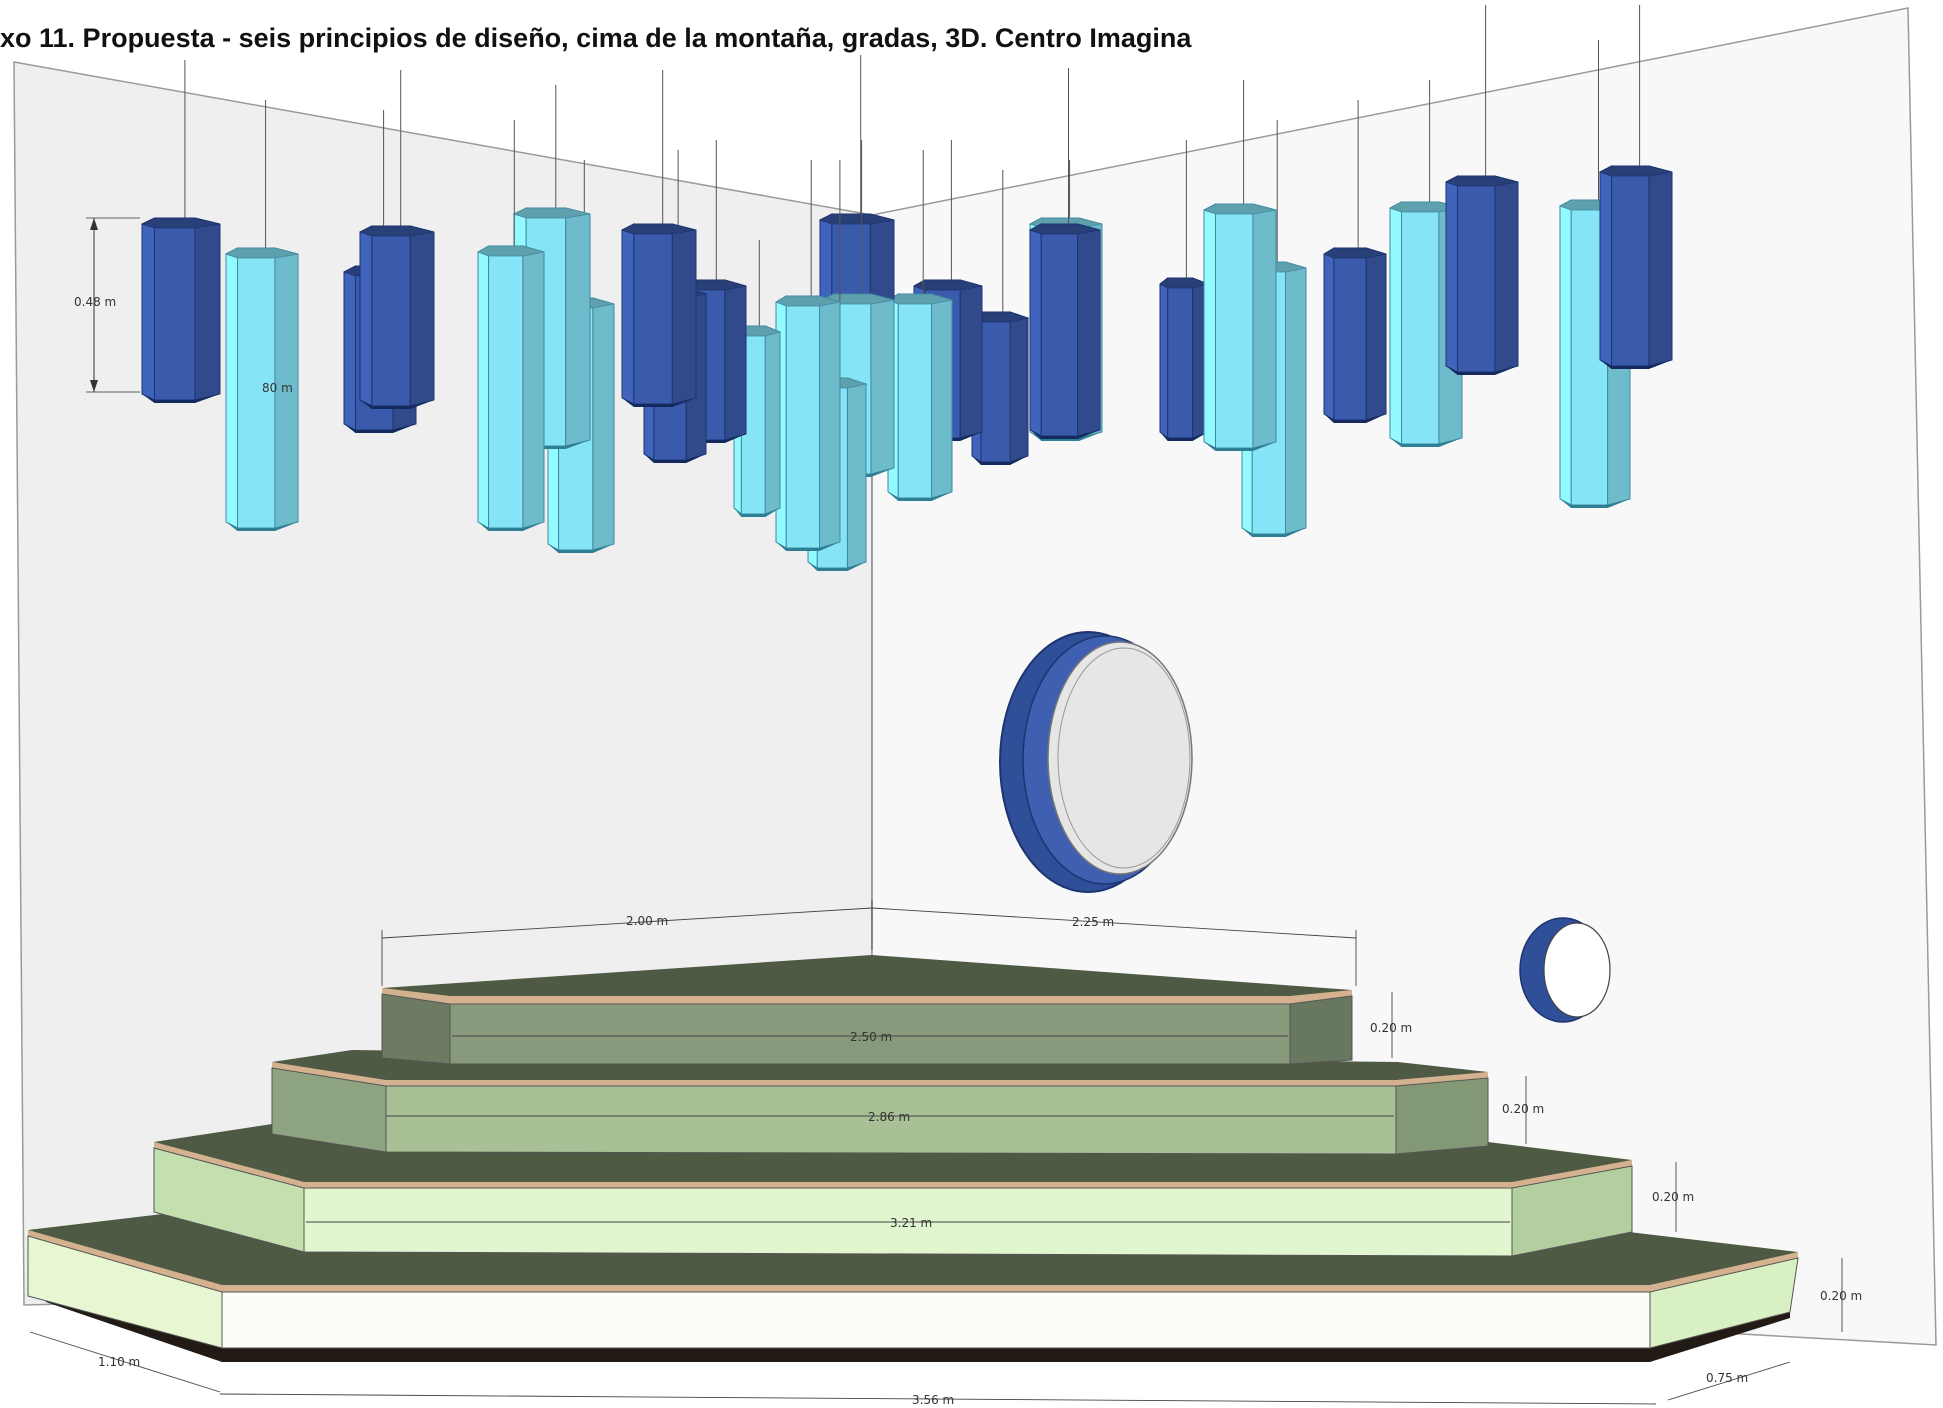 Image resolution: width=1943 pixels, height=1408 pixels. I want to click on step-4-front-riser, so click(936, 1320).